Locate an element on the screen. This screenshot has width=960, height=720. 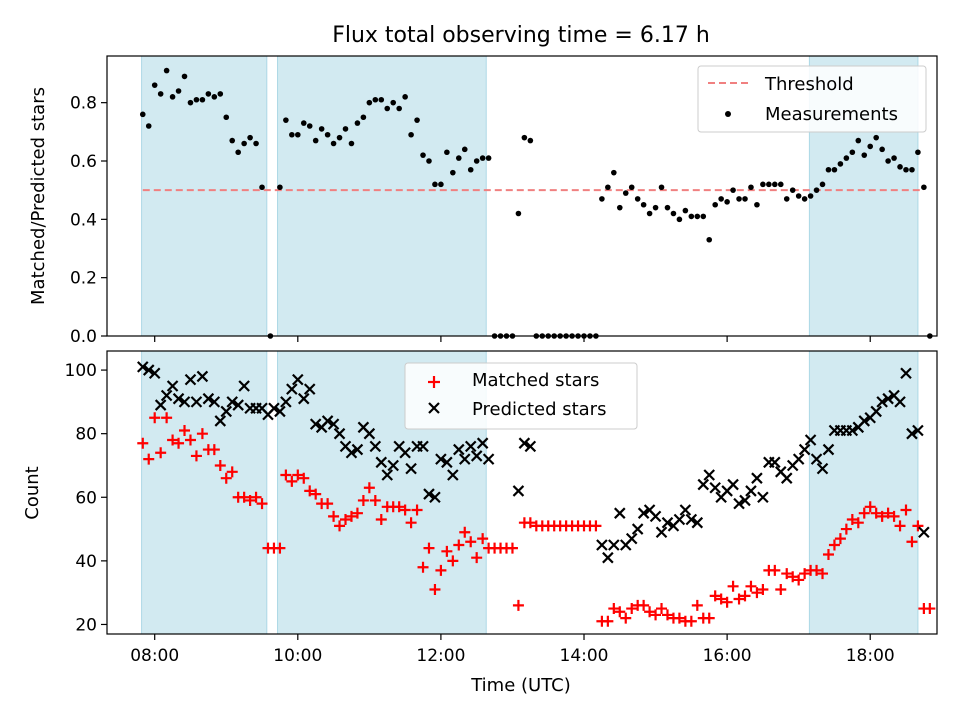
bottom-x-ticks: 08:00 10:00 12:00 14:00 16:00 18:00 is located at coordinates (512, 650).